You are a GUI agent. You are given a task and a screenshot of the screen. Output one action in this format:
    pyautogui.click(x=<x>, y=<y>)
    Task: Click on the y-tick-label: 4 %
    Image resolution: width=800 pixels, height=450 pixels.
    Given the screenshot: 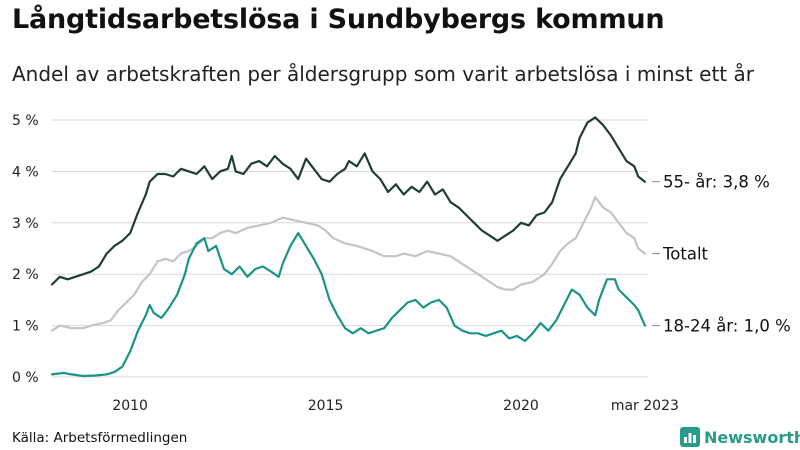 What is the action you would take?
    pyautogui.click(x=25, y=172)
    